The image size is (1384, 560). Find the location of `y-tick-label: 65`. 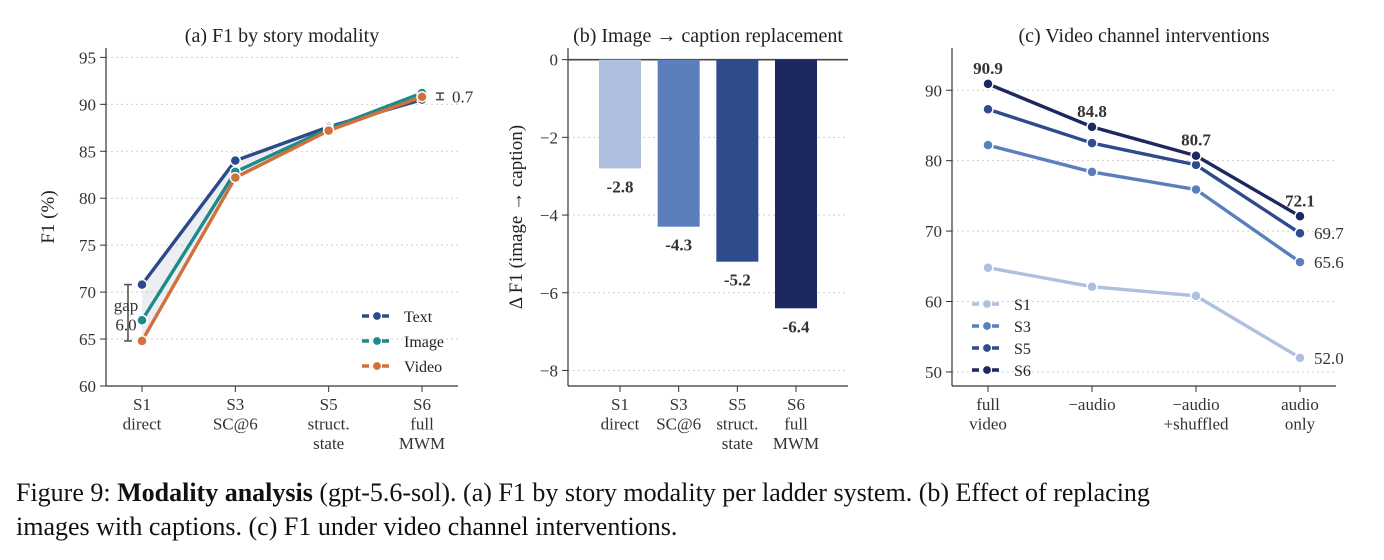

y-tick-label: 65 is located at coordinates (87, 339).